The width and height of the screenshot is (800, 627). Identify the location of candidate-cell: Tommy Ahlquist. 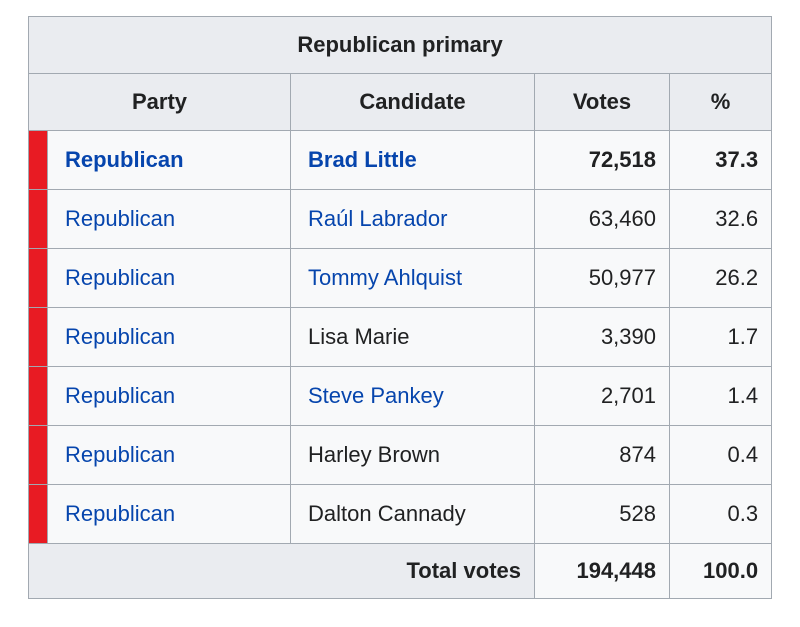
(412, 278).